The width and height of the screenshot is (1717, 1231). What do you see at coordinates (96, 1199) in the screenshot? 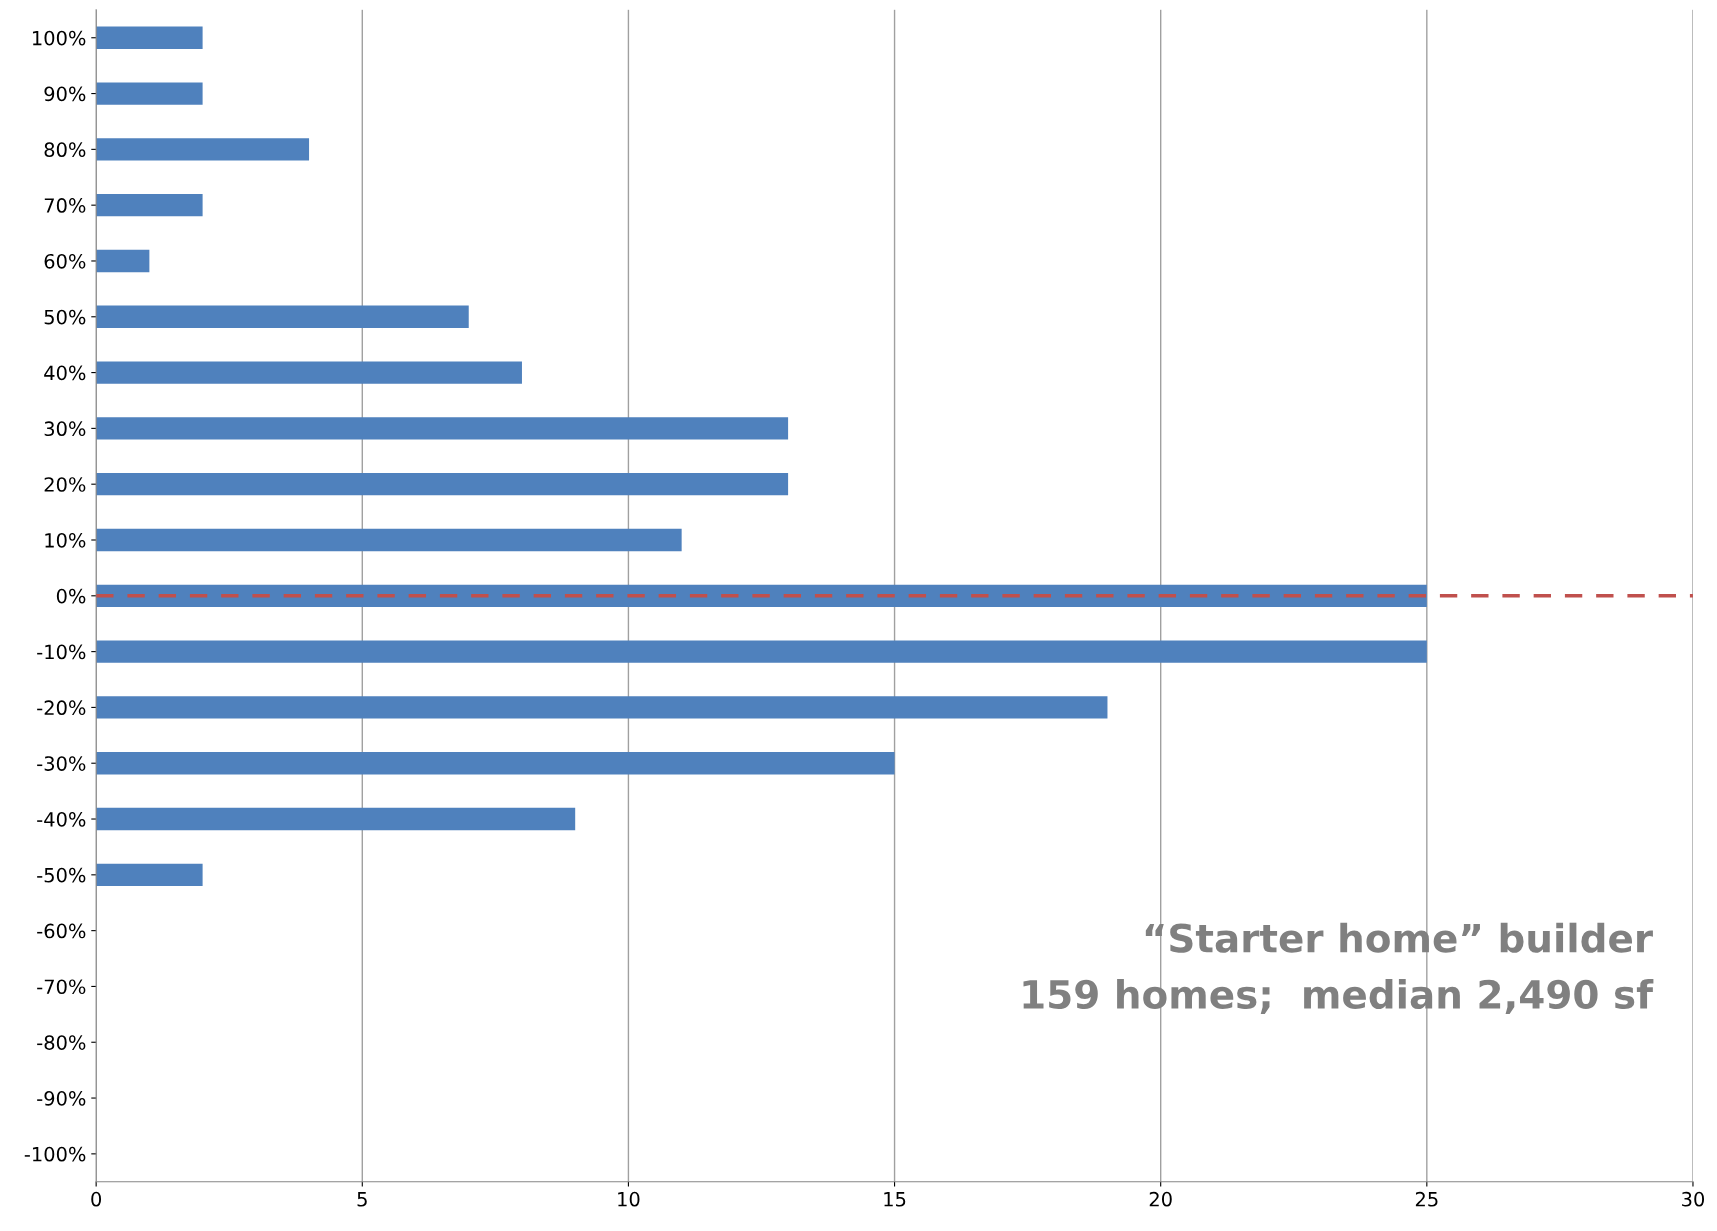
I see `x-tick-label: 0` at bounding box center [96, 1199].